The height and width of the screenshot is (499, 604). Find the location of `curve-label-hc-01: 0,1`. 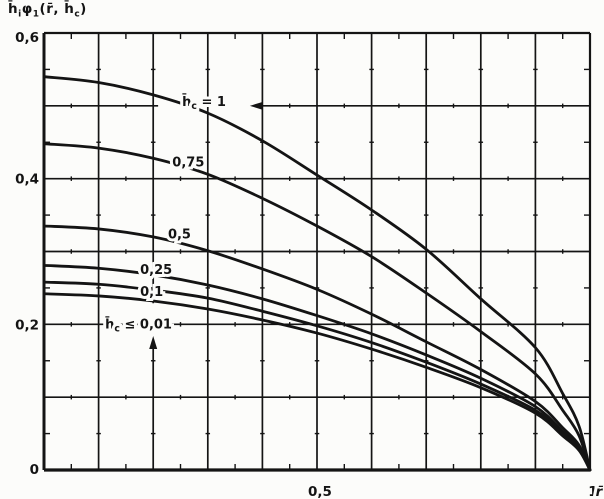

curve-label-hc-01: 0,1 is located at coordinates (151, 292).